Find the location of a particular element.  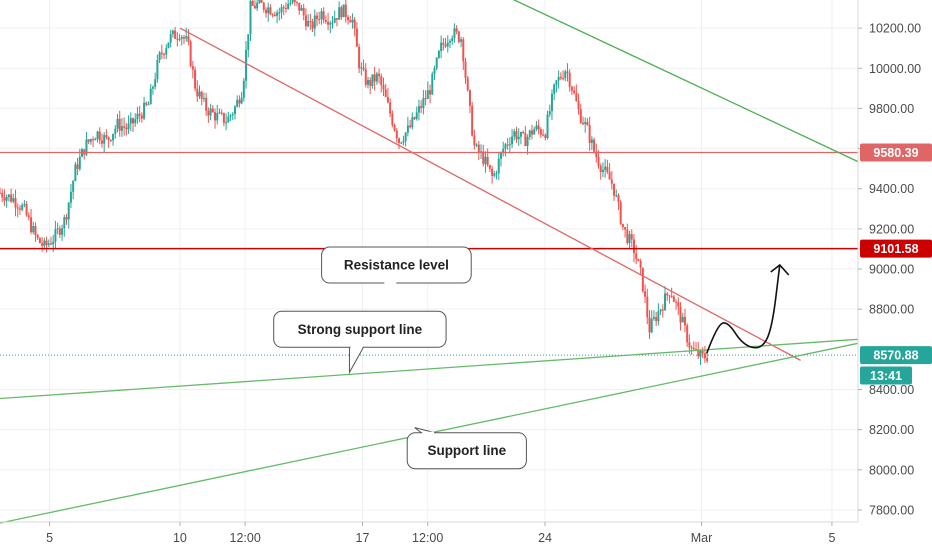

price-label-text: 8570.88 is located at coordinates (895, 356).